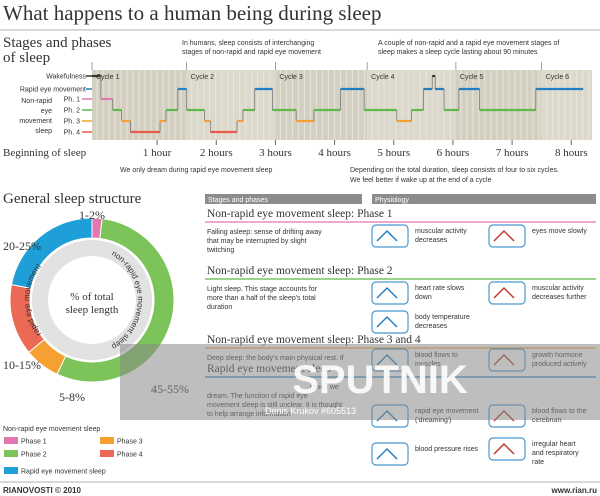 The image size is (600, 496). I want to click on section-text: more than a half of the sleep's total, so click(261, 298).